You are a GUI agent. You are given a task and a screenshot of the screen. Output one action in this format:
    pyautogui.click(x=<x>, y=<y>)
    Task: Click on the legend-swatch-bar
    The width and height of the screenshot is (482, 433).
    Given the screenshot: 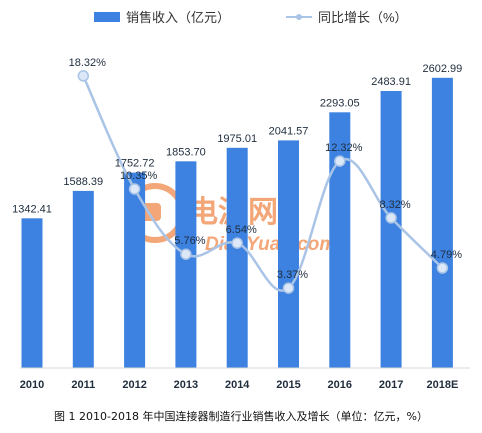 What is the action you would take?
    pyautogui.click(x=107, y=17)
    